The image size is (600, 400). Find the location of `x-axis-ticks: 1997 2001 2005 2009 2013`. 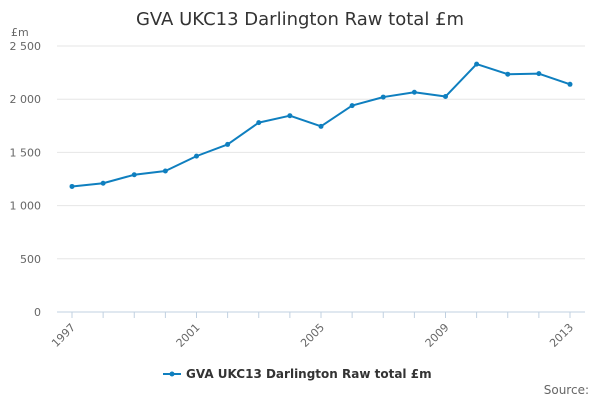

x-axis-ticks: 1997 2001 2005 2009 2013 is located at coordinates (312, 331).